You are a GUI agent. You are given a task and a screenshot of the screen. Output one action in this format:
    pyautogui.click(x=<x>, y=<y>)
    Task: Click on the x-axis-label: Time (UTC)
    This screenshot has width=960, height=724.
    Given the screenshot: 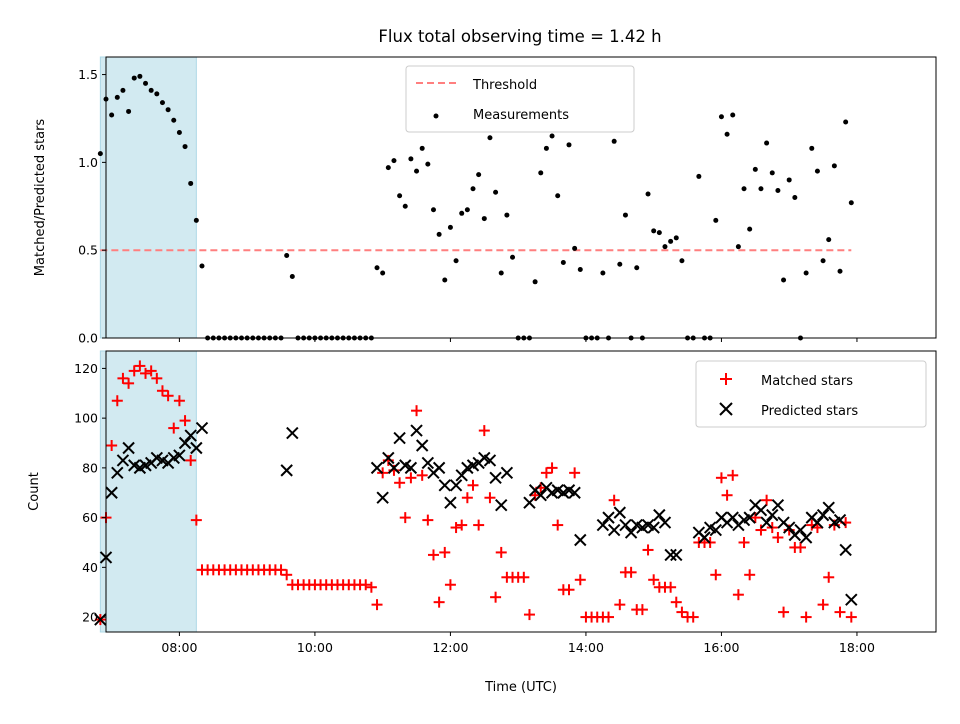 What is the action you would take?
    pyautogui.click(x=520, y=687)
    